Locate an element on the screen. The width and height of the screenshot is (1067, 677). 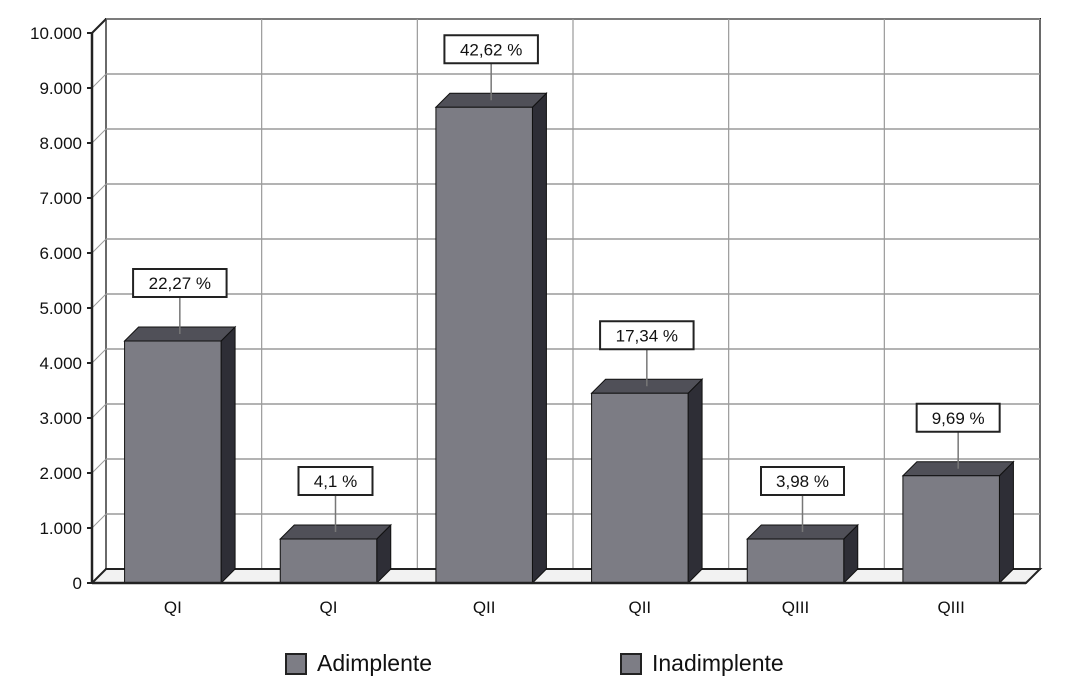
legend-item-inadimplente: Inadimplente is located at coordinates (702, 663).